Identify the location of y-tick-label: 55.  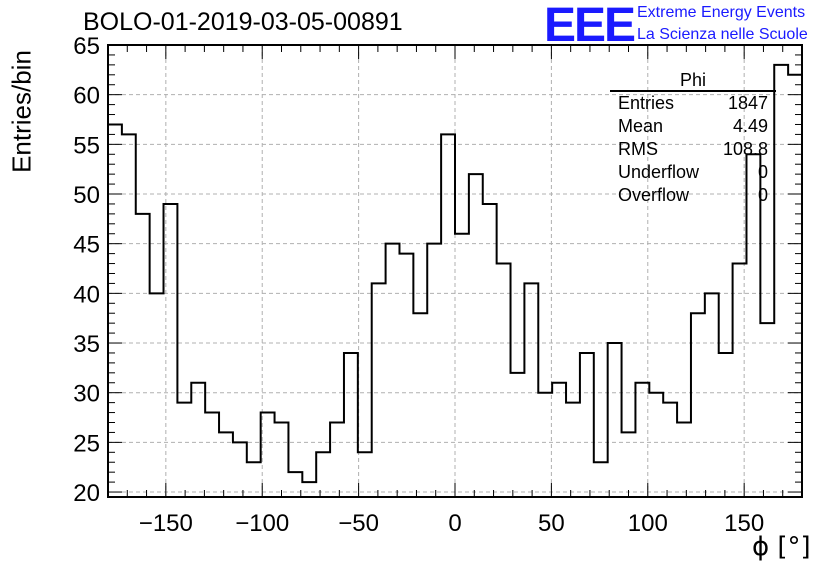
(86, 145).